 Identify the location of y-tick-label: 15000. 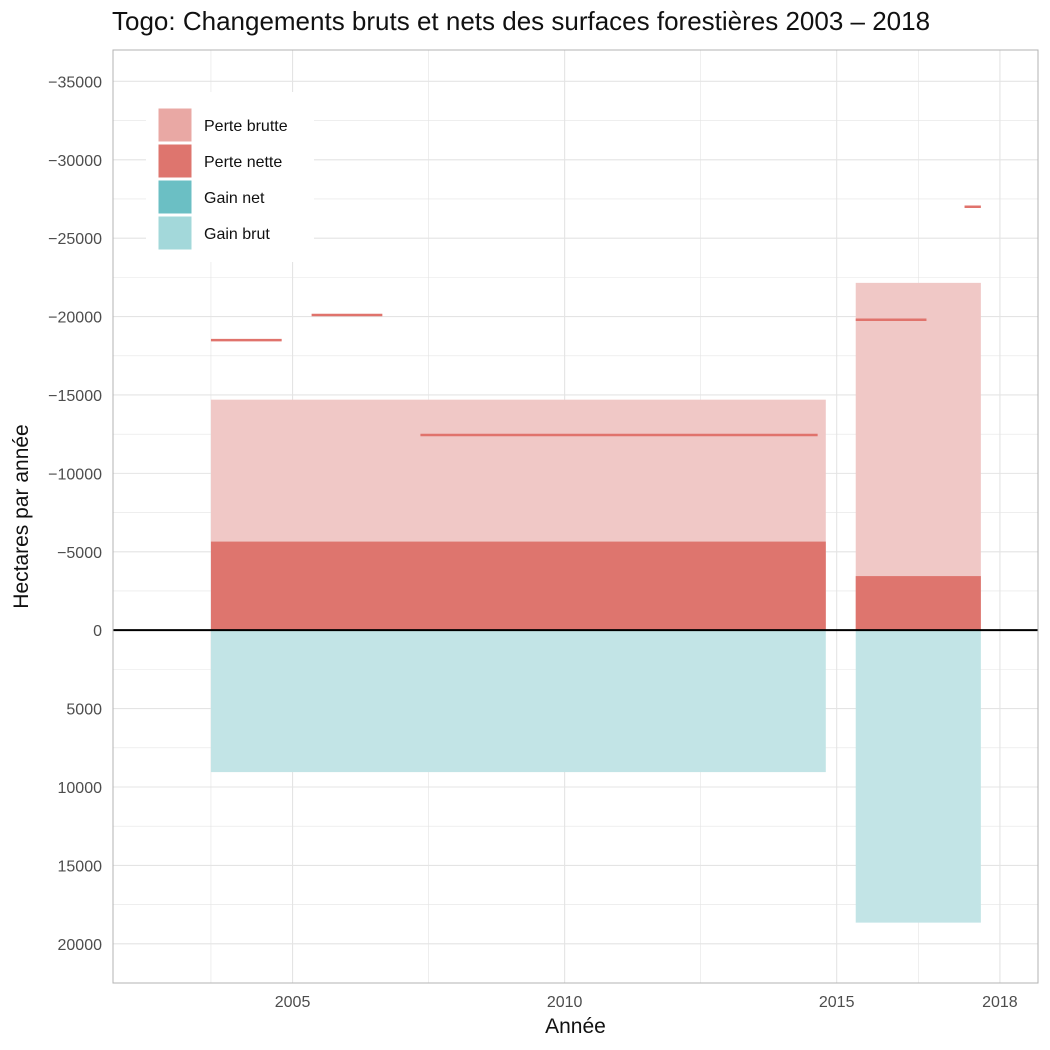
(80, 866).